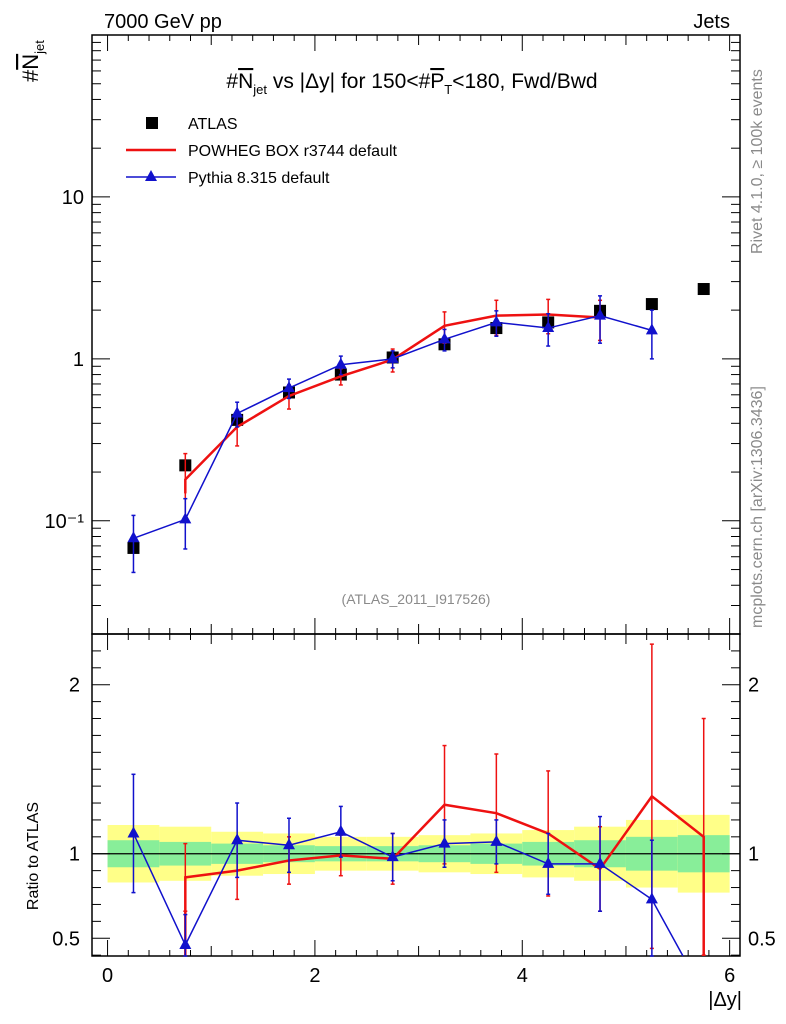 Image resolution: width=786 pixels, height=1024 pixels. I want to click on ratio-tick-label-right: 2, so click(753, 686).